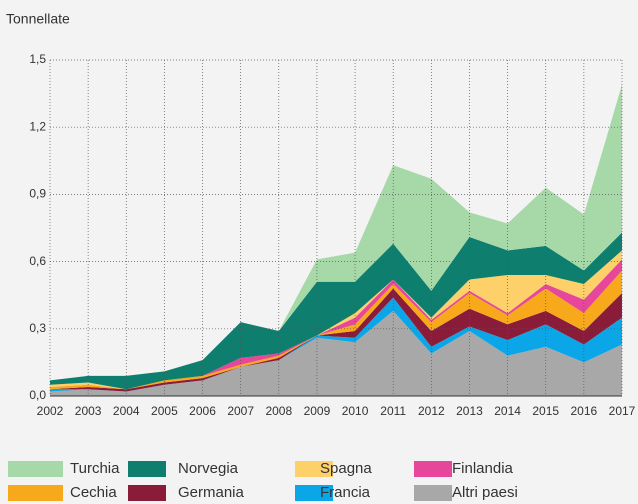 The height and width of the screenshot is (504, 638). Describe the element at coordinates (126, 411) in the screenshot. I see `x-tick-label: 2004` at that location.